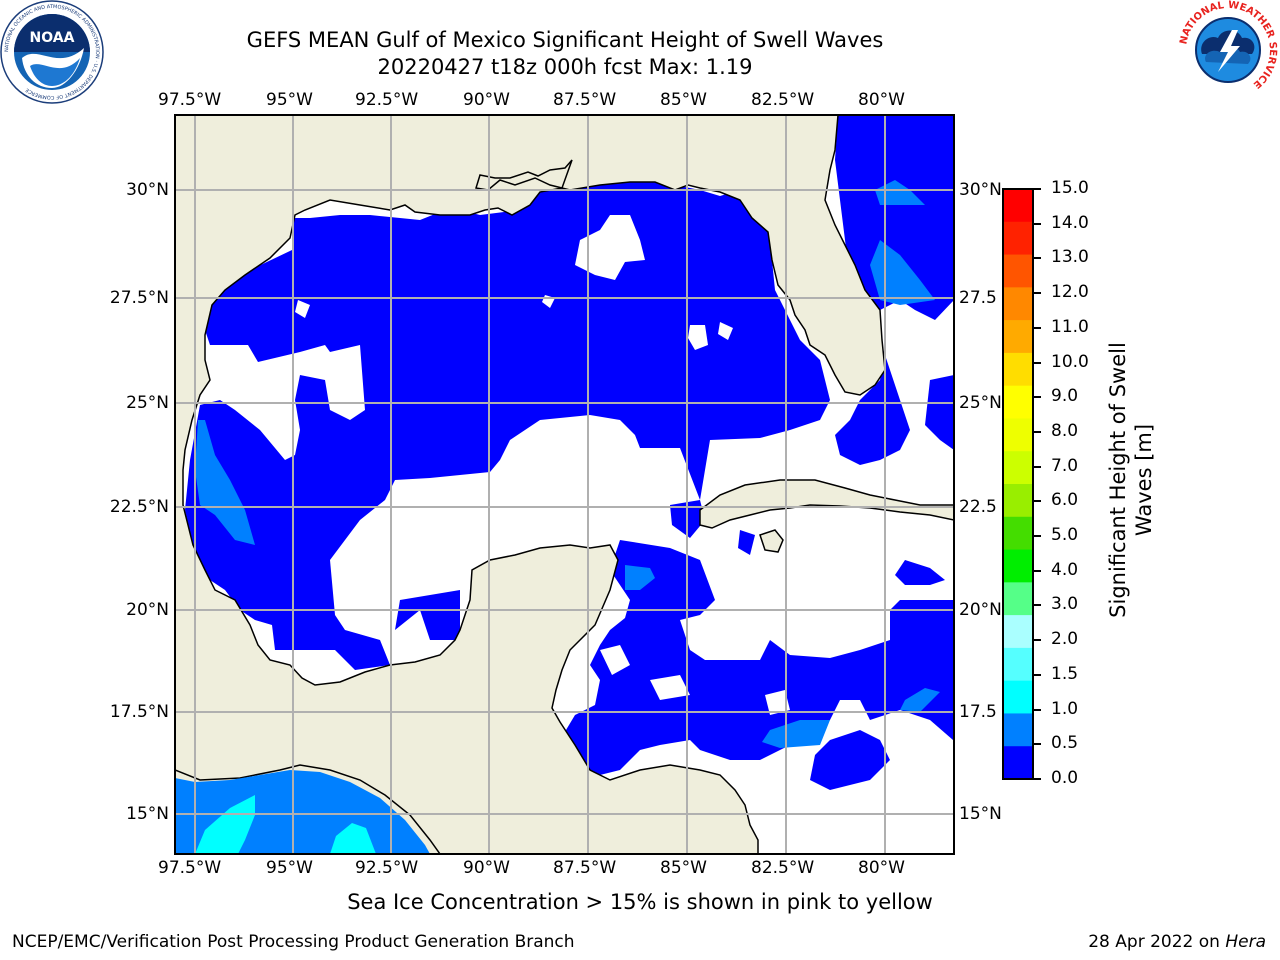 The width and height of the screenshot is (1280, 960). What do you see at coordinates (1065, 535) in the screenshot?
I see `colorbar-tick-label: 5.0` at bounding box center [1065, 535].